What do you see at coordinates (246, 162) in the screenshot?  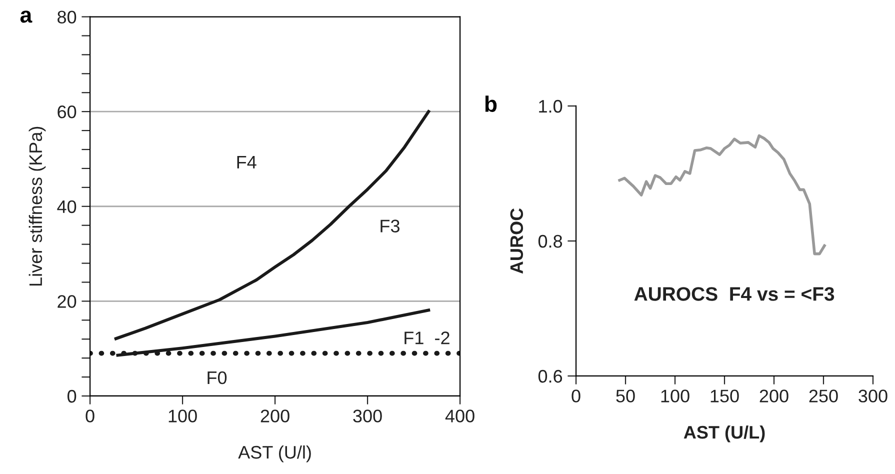 I see `annotation: F4` at bounding box center [246, 162].